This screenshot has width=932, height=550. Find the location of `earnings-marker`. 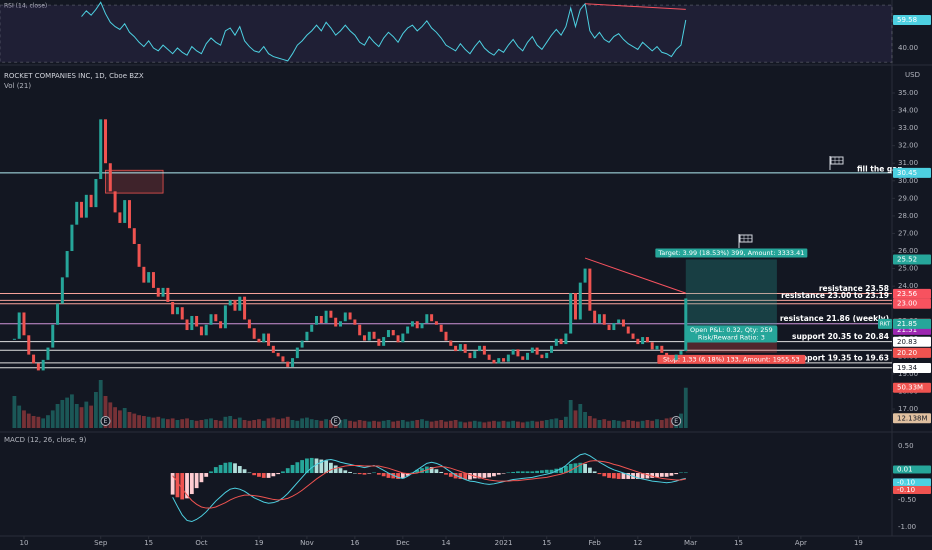

earnings-marker is located at coordinates (335, 421).